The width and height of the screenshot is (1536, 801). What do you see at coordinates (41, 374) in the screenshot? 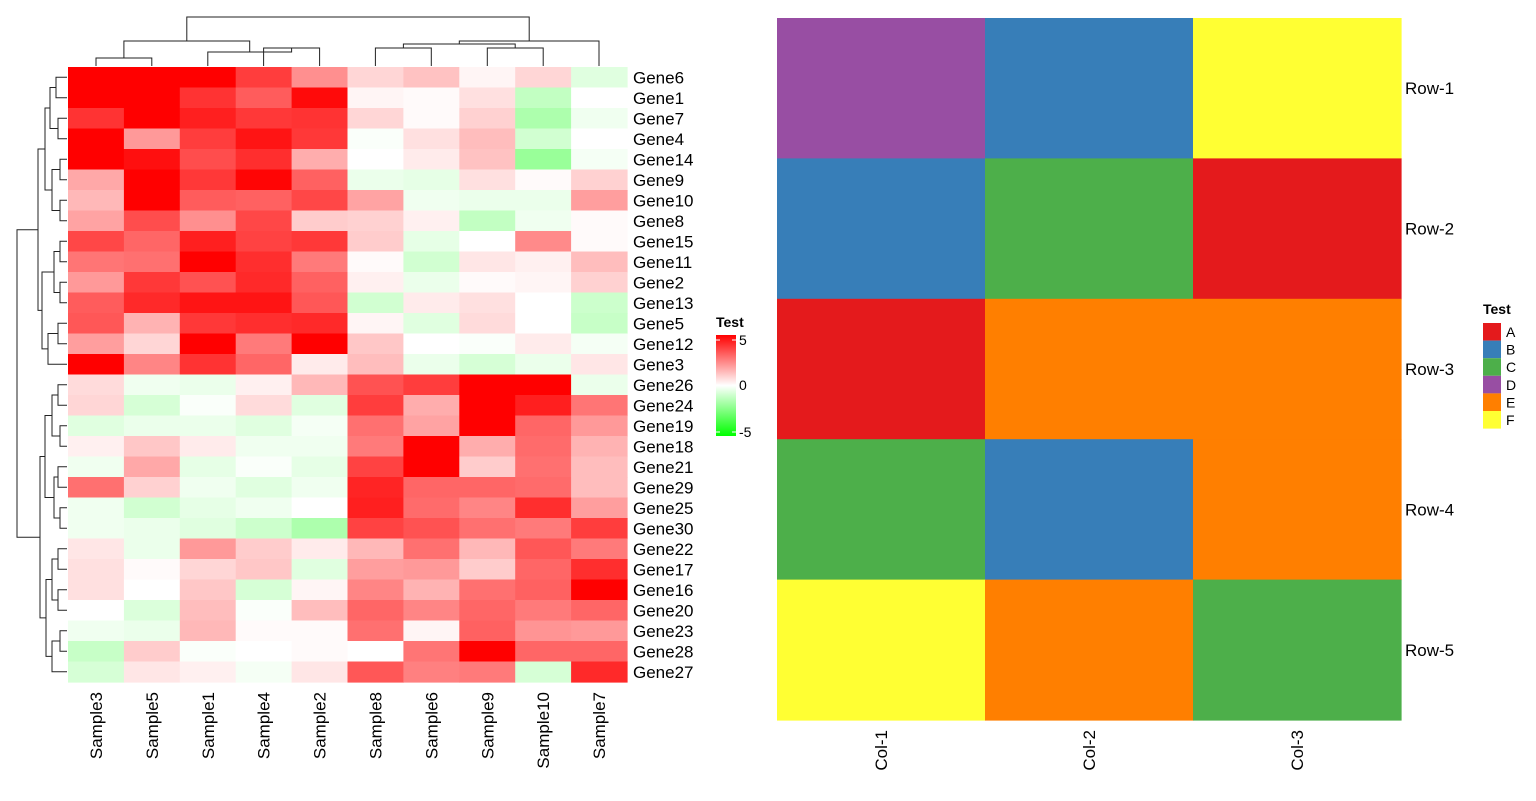
I see `row-dendrogram` at bounding box center [41, 374].